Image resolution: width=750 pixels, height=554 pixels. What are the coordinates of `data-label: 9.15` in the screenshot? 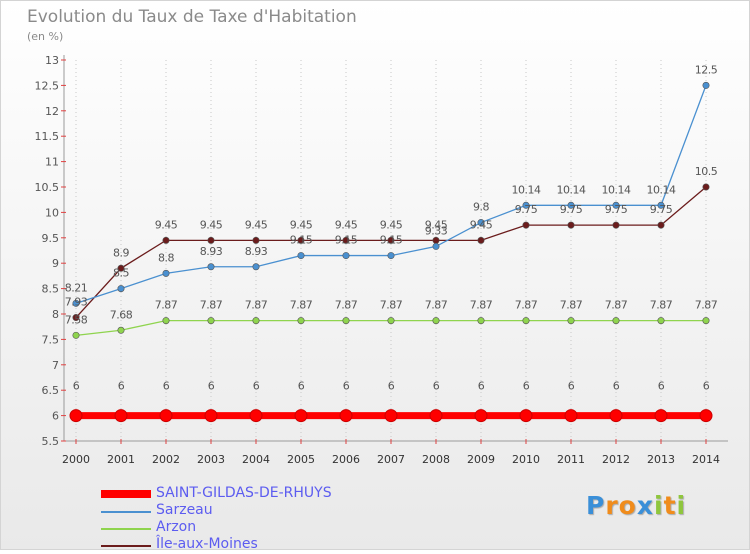 It's located at (301, 240).